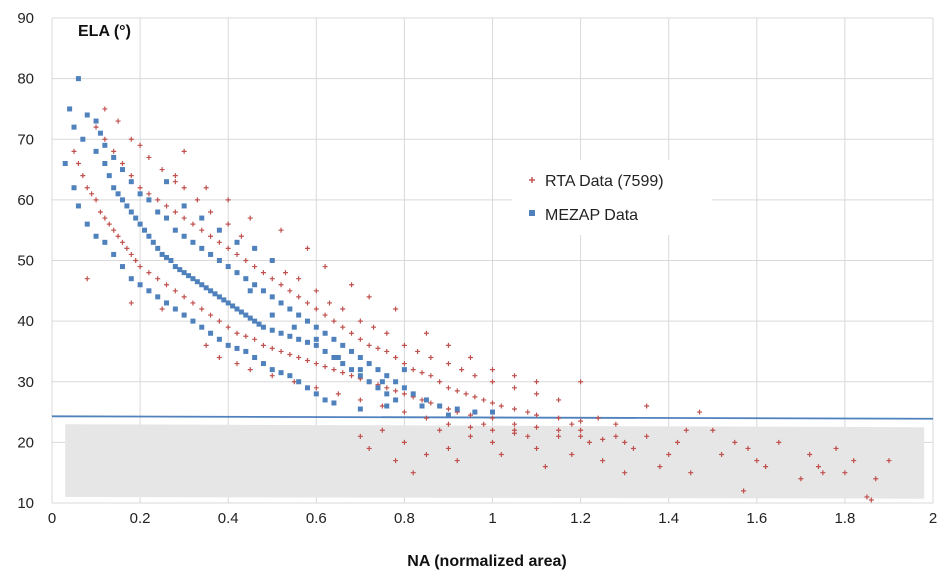  I want to click on legend-entry-mezap: MEZAP Data, so click(583, 215).